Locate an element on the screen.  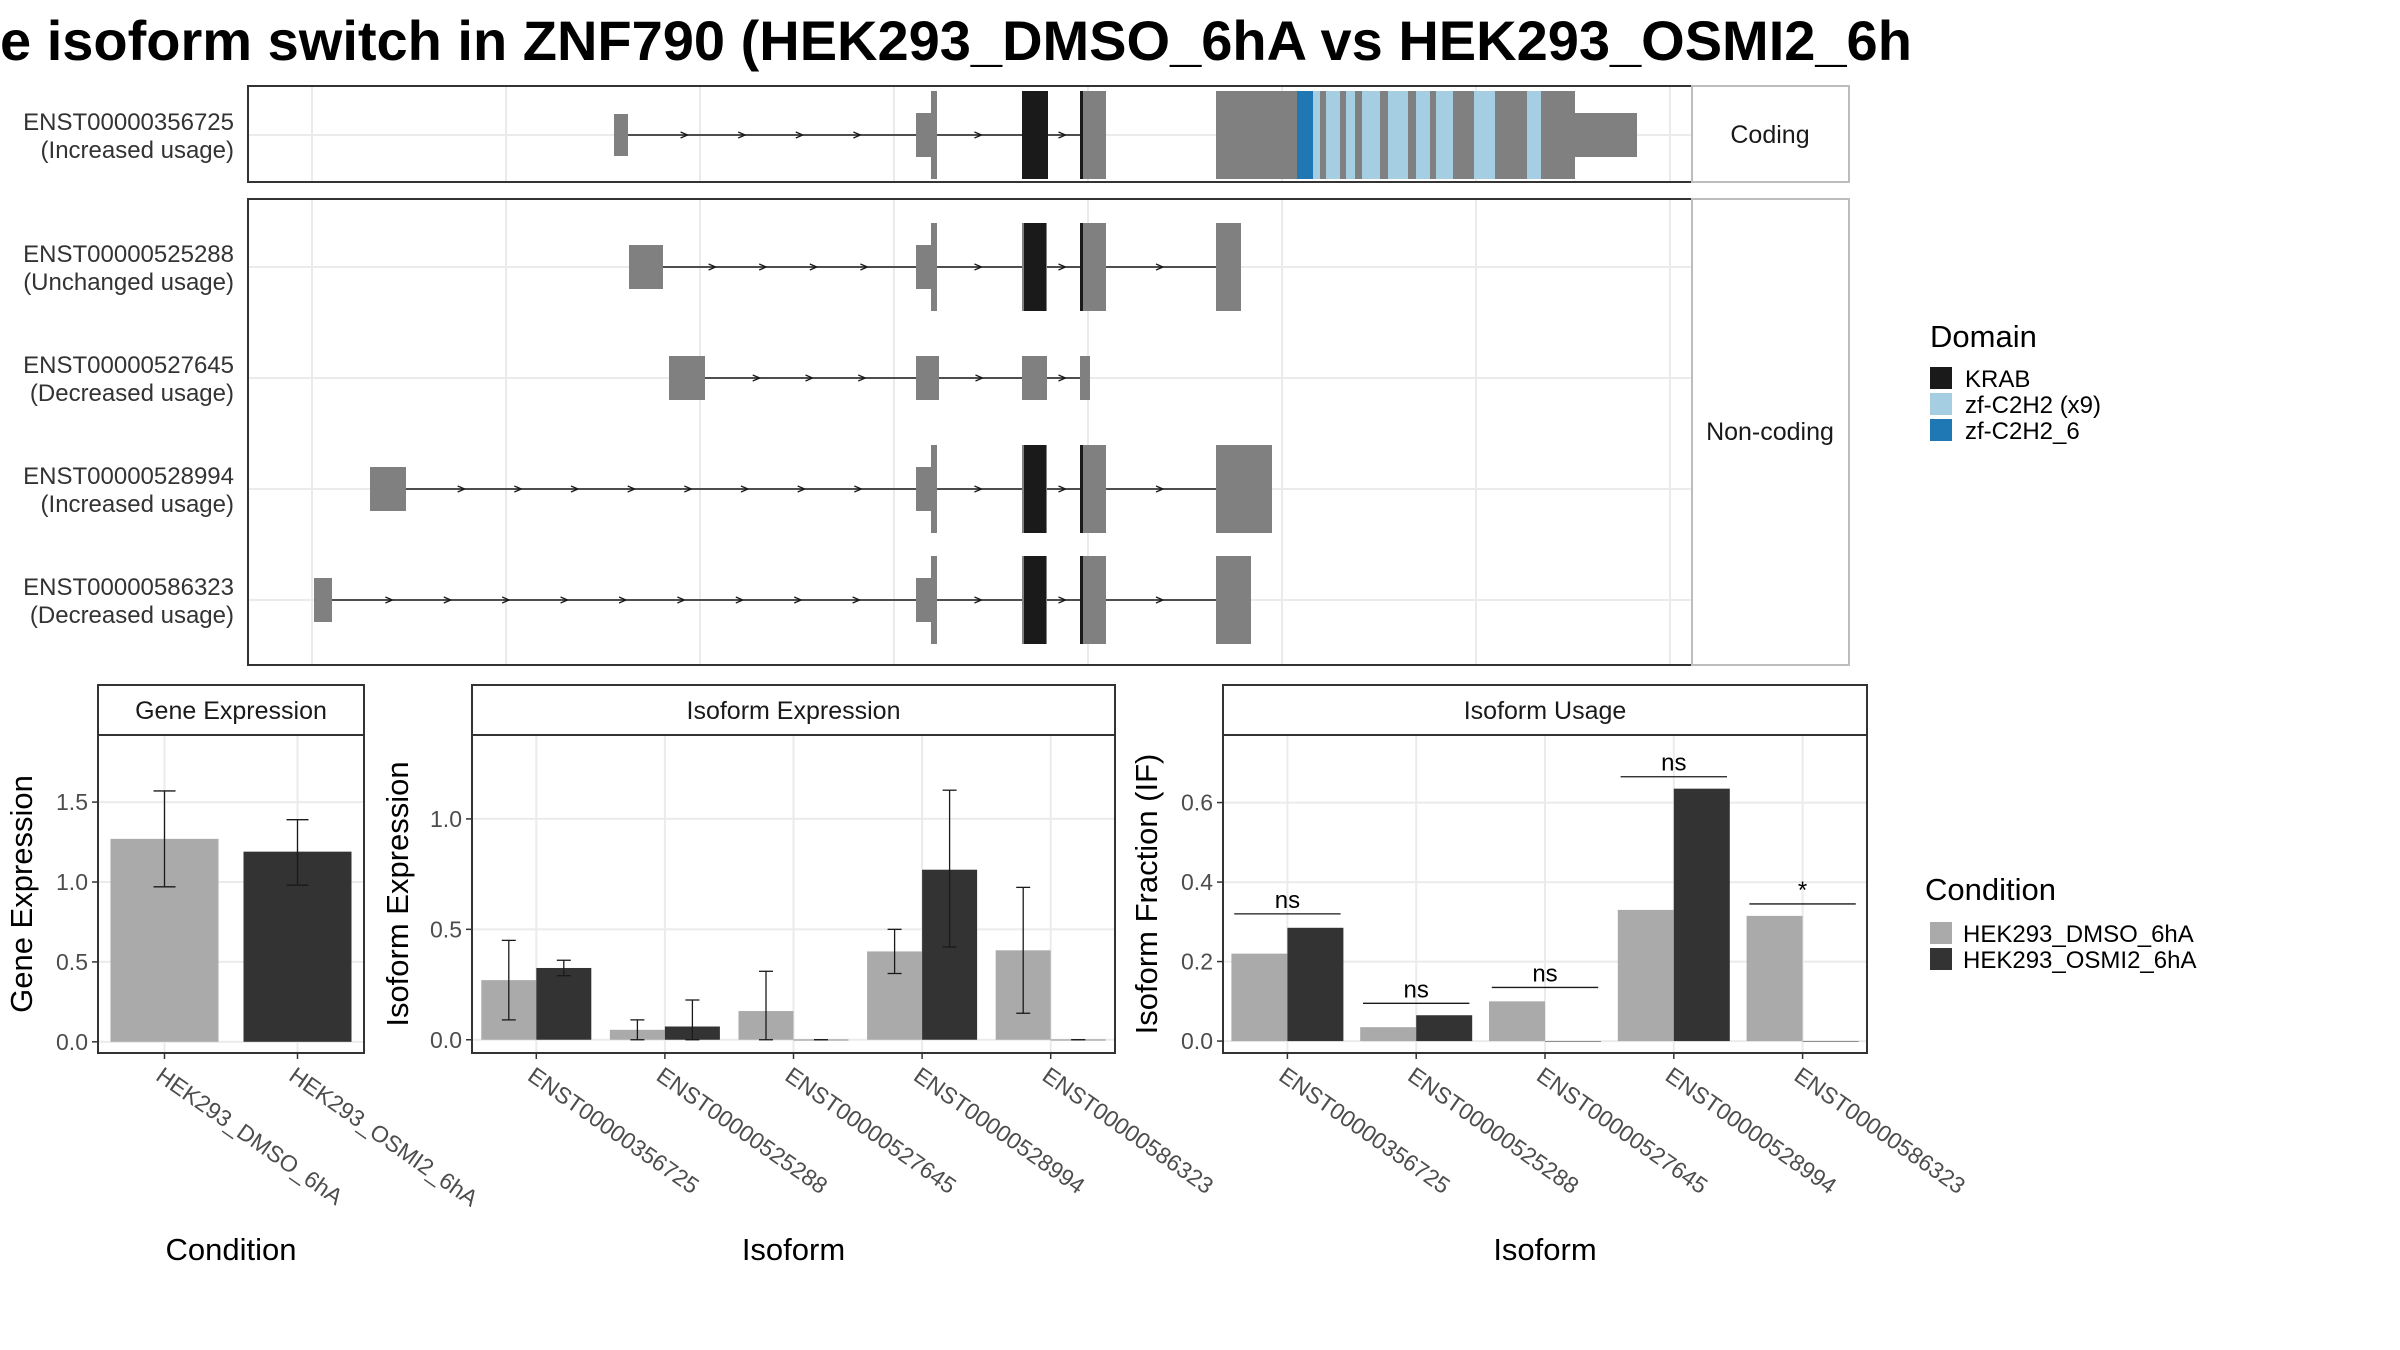
facet-strip-title: Isoform Usage is located at coordinates (1545, 711).